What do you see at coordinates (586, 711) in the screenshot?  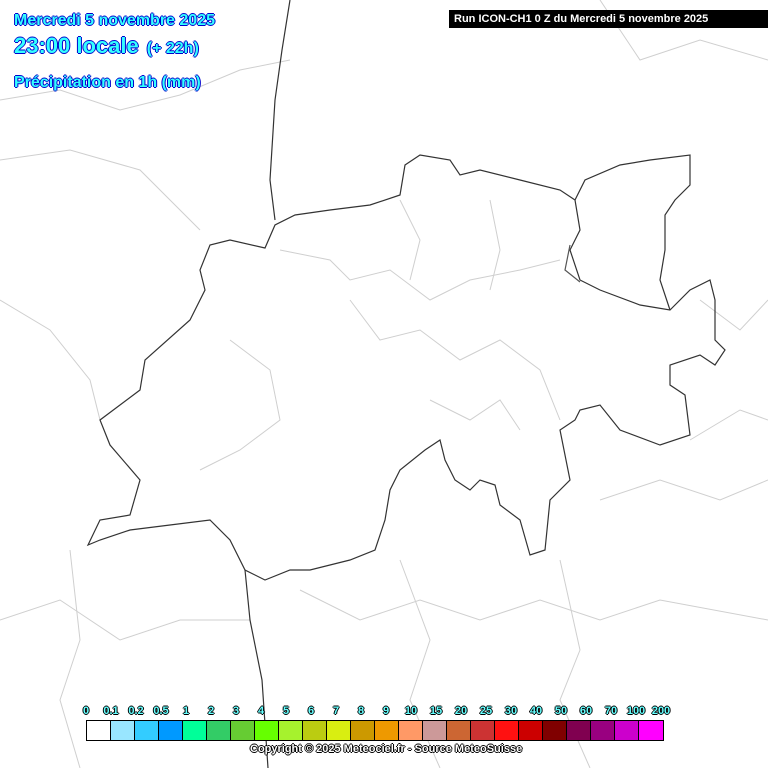 I see `legend-label: 60` at bounding box center [586, 711].